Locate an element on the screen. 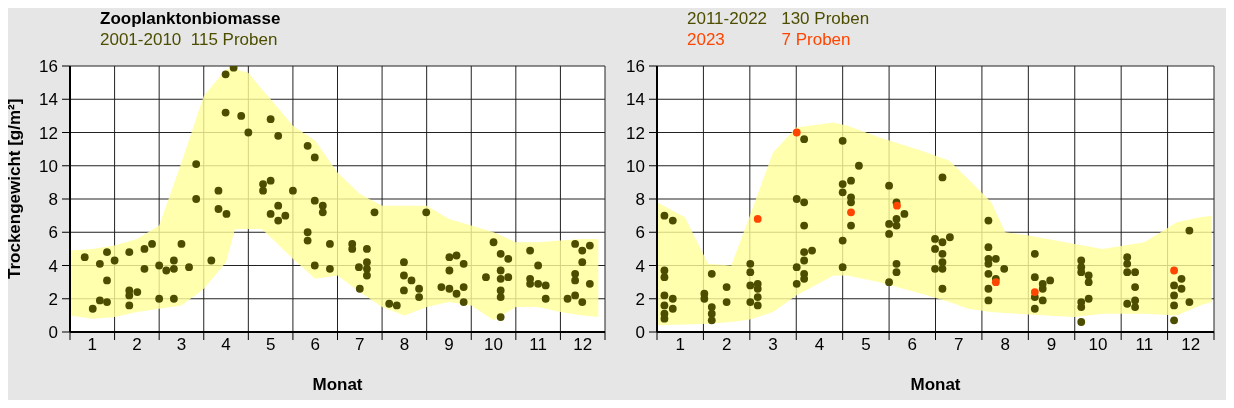 This screenshot has height=408, width=1234. text: 2001-2010 115 Proben is located at coordinates (189, 39).